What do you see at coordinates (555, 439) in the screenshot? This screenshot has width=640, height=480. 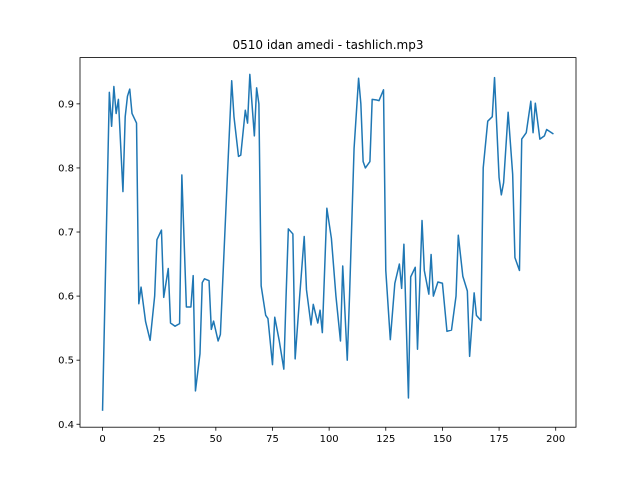 I see `x-tick-label: 200` at bounding box center [555, 439].